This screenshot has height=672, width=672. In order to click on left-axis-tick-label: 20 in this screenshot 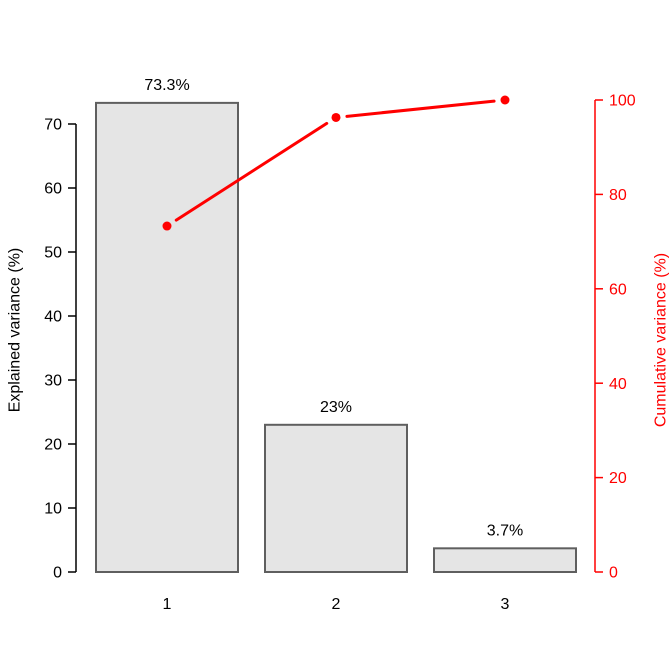, I will do `click(53, 445)`.